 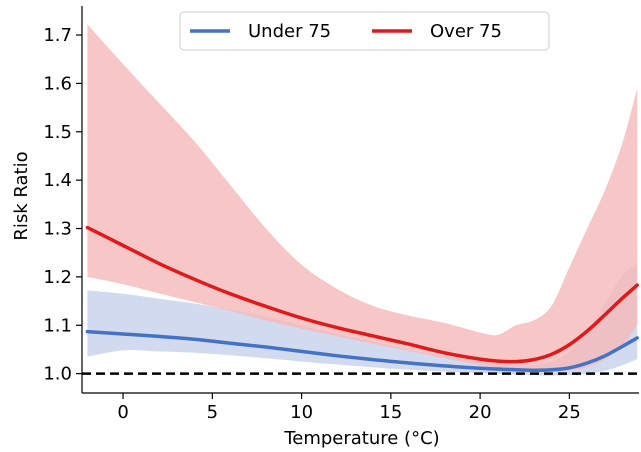 I want to click on y-tick-label: 1.3, so click(x=57, y=229).